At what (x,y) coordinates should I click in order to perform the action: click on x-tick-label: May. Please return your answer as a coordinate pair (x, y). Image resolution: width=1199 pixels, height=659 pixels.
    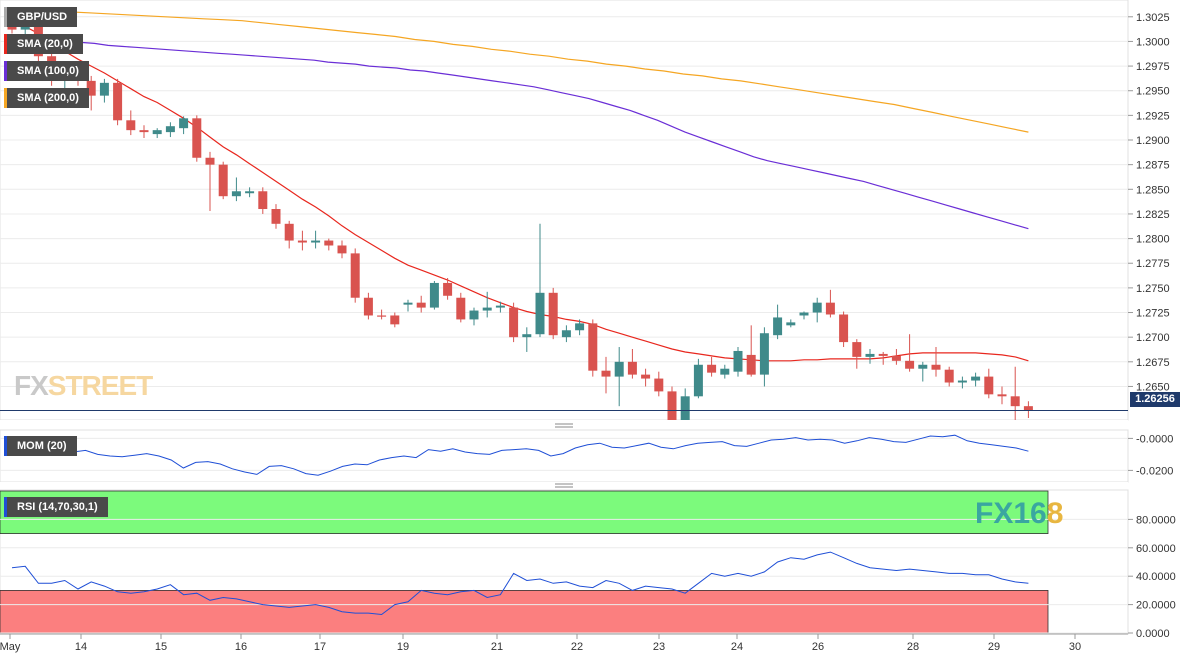
    Looking at the image, I should click on (10, 647).